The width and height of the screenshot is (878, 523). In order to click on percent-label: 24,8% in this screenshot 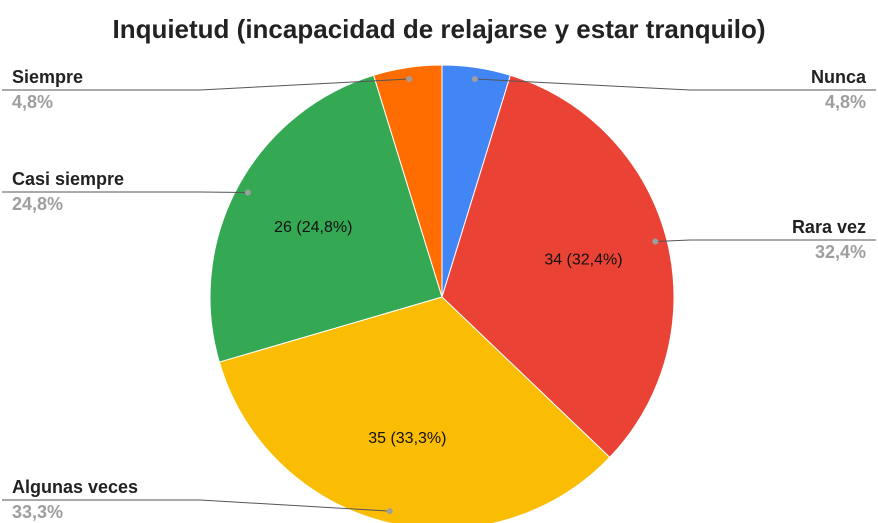, I will do `click(37, 204)`.